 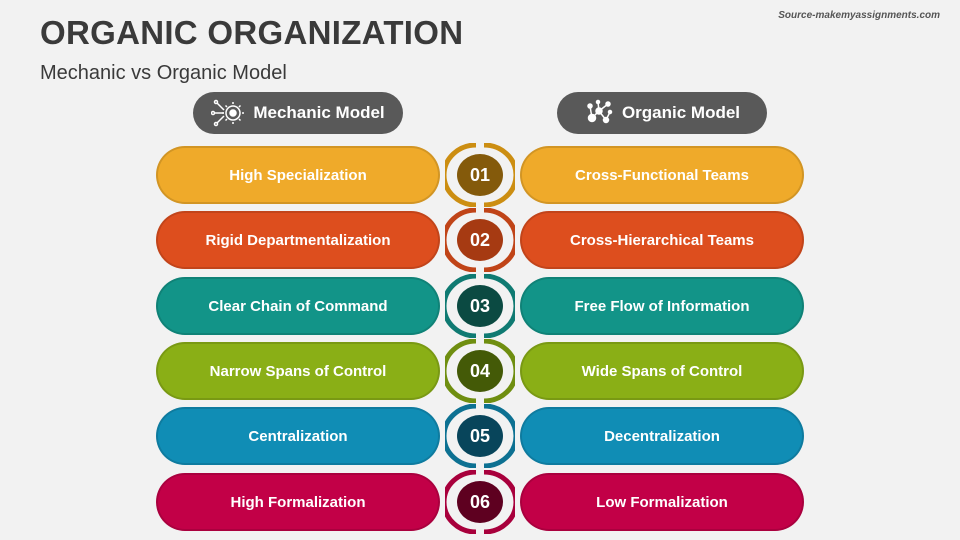 What do you see at coordinates (163, 73) in the screenshot?
I see `page-subtitle: Mechanic vs Organic Model` at bounding box center [163, 73].